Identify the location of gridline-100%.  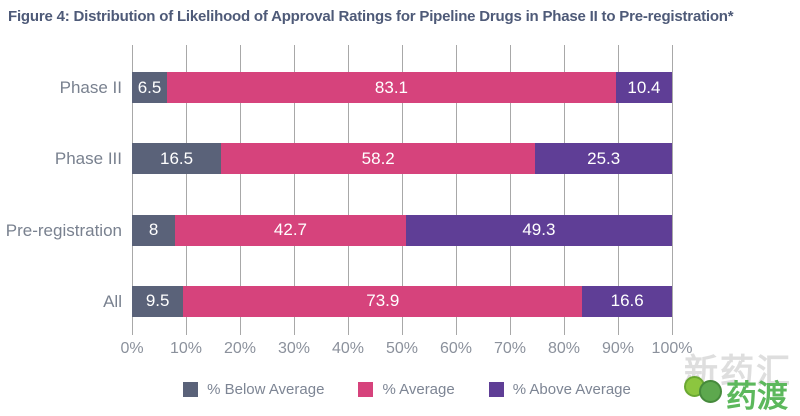
(672, 190).